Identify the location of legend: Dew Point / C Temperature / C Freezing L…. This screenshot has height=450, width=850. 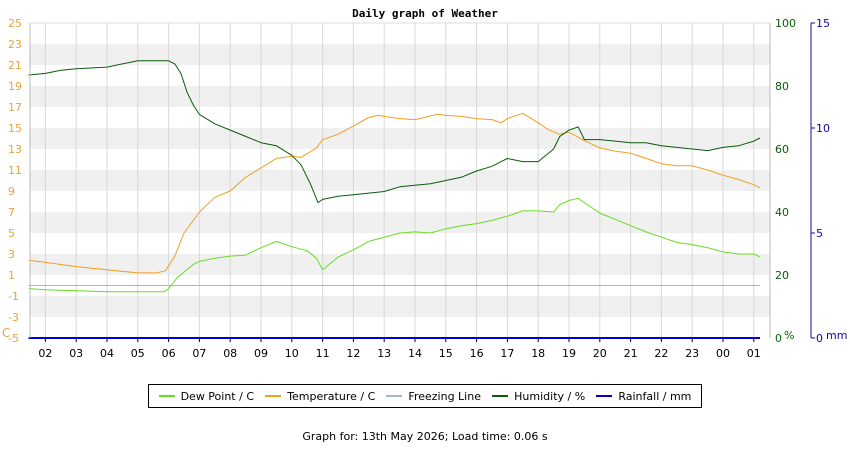
(425, 396).